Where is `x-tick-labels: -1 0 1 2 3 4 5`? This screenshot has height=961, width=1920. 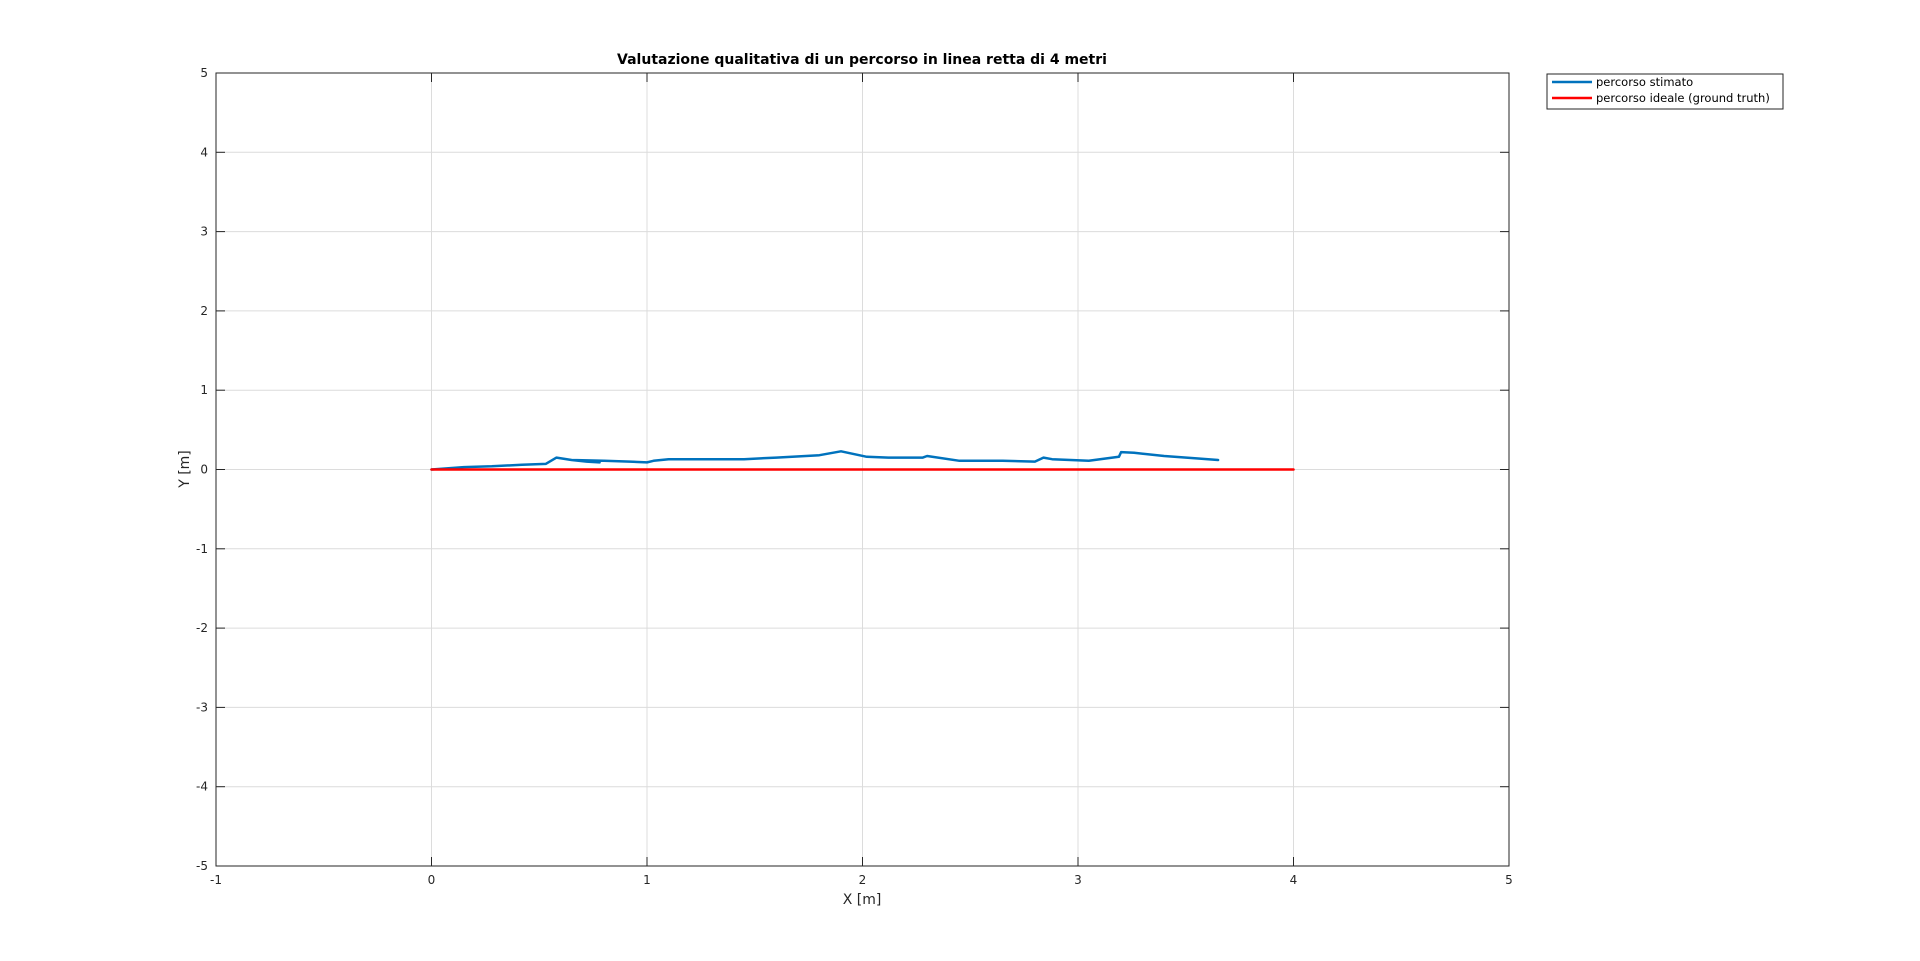
x-tick-labels: -1 0 1 2 3 4 5 is located at coordinates (861, 880).